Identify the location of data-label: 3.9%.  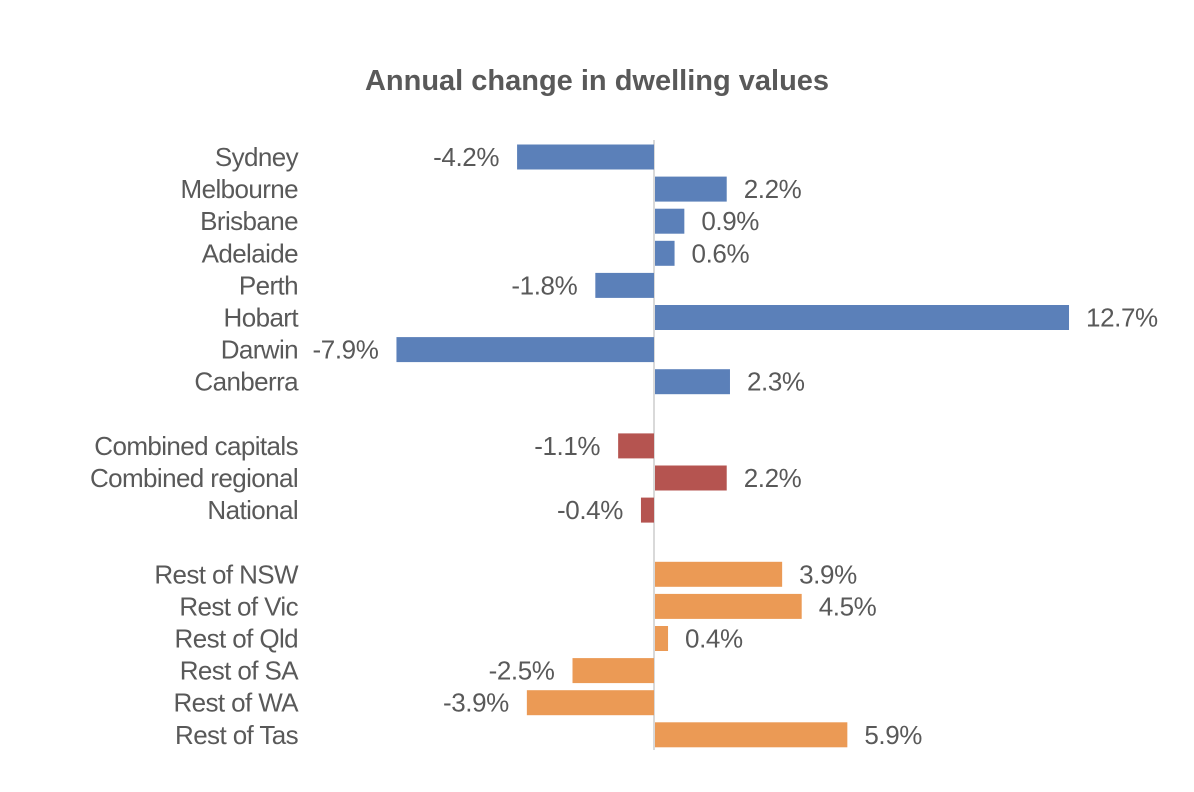
(828, 574).